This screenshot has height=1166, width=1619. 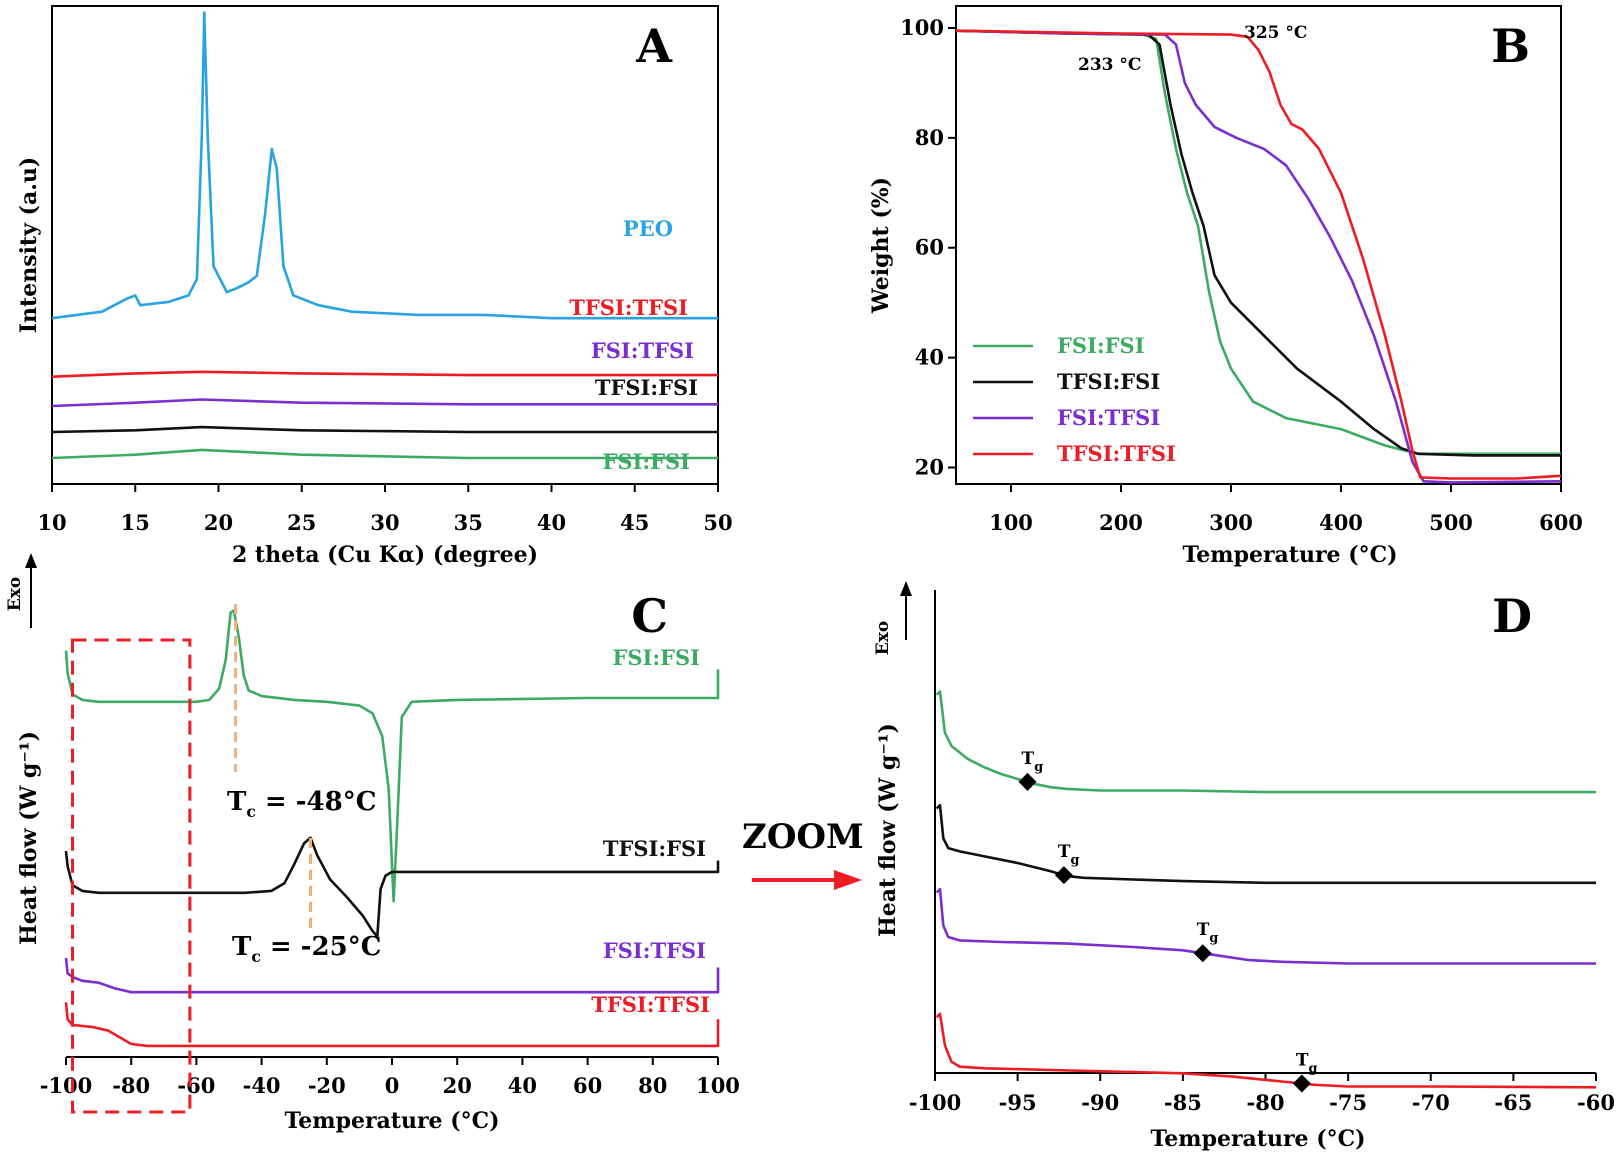 What do you see at coordinates (1063, 875) in the screenshot?
I see `panel-d-tg-marker-tfsi-fsi` at bounding box center [1063, 875].